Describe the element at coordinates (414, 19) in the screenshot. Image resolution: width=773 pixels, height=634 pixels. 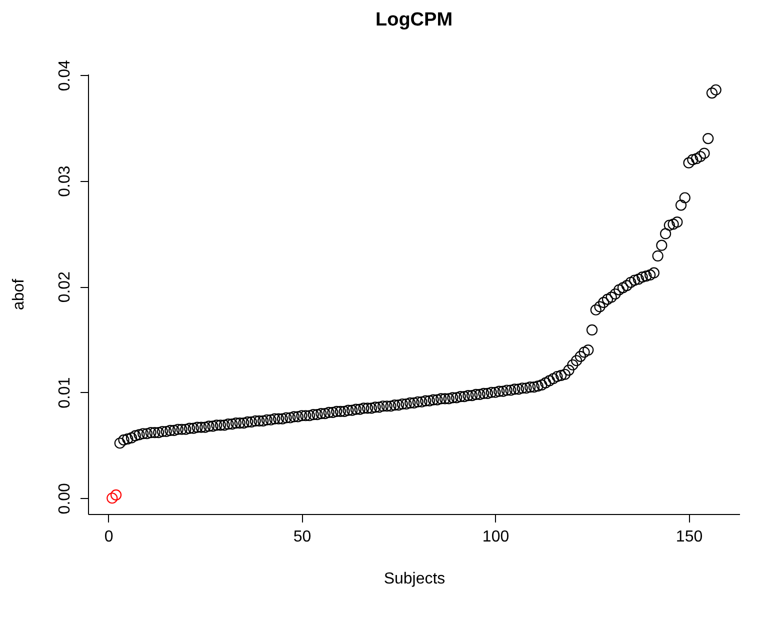
I see `chart-title: LogCPM` at that location.